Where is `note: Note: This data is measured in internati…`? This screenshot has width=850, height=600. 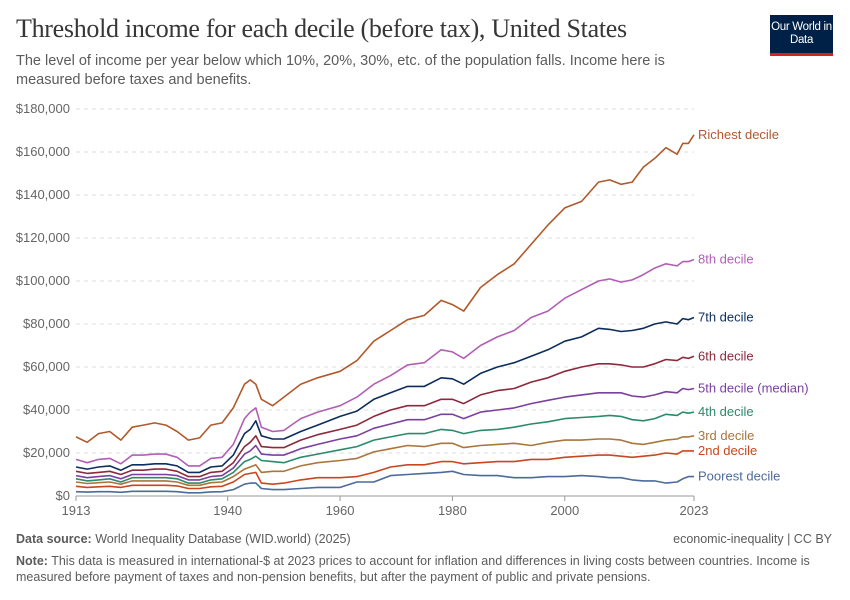 note: Note: This data is measured in internati… is located at coordinates (421, 569).